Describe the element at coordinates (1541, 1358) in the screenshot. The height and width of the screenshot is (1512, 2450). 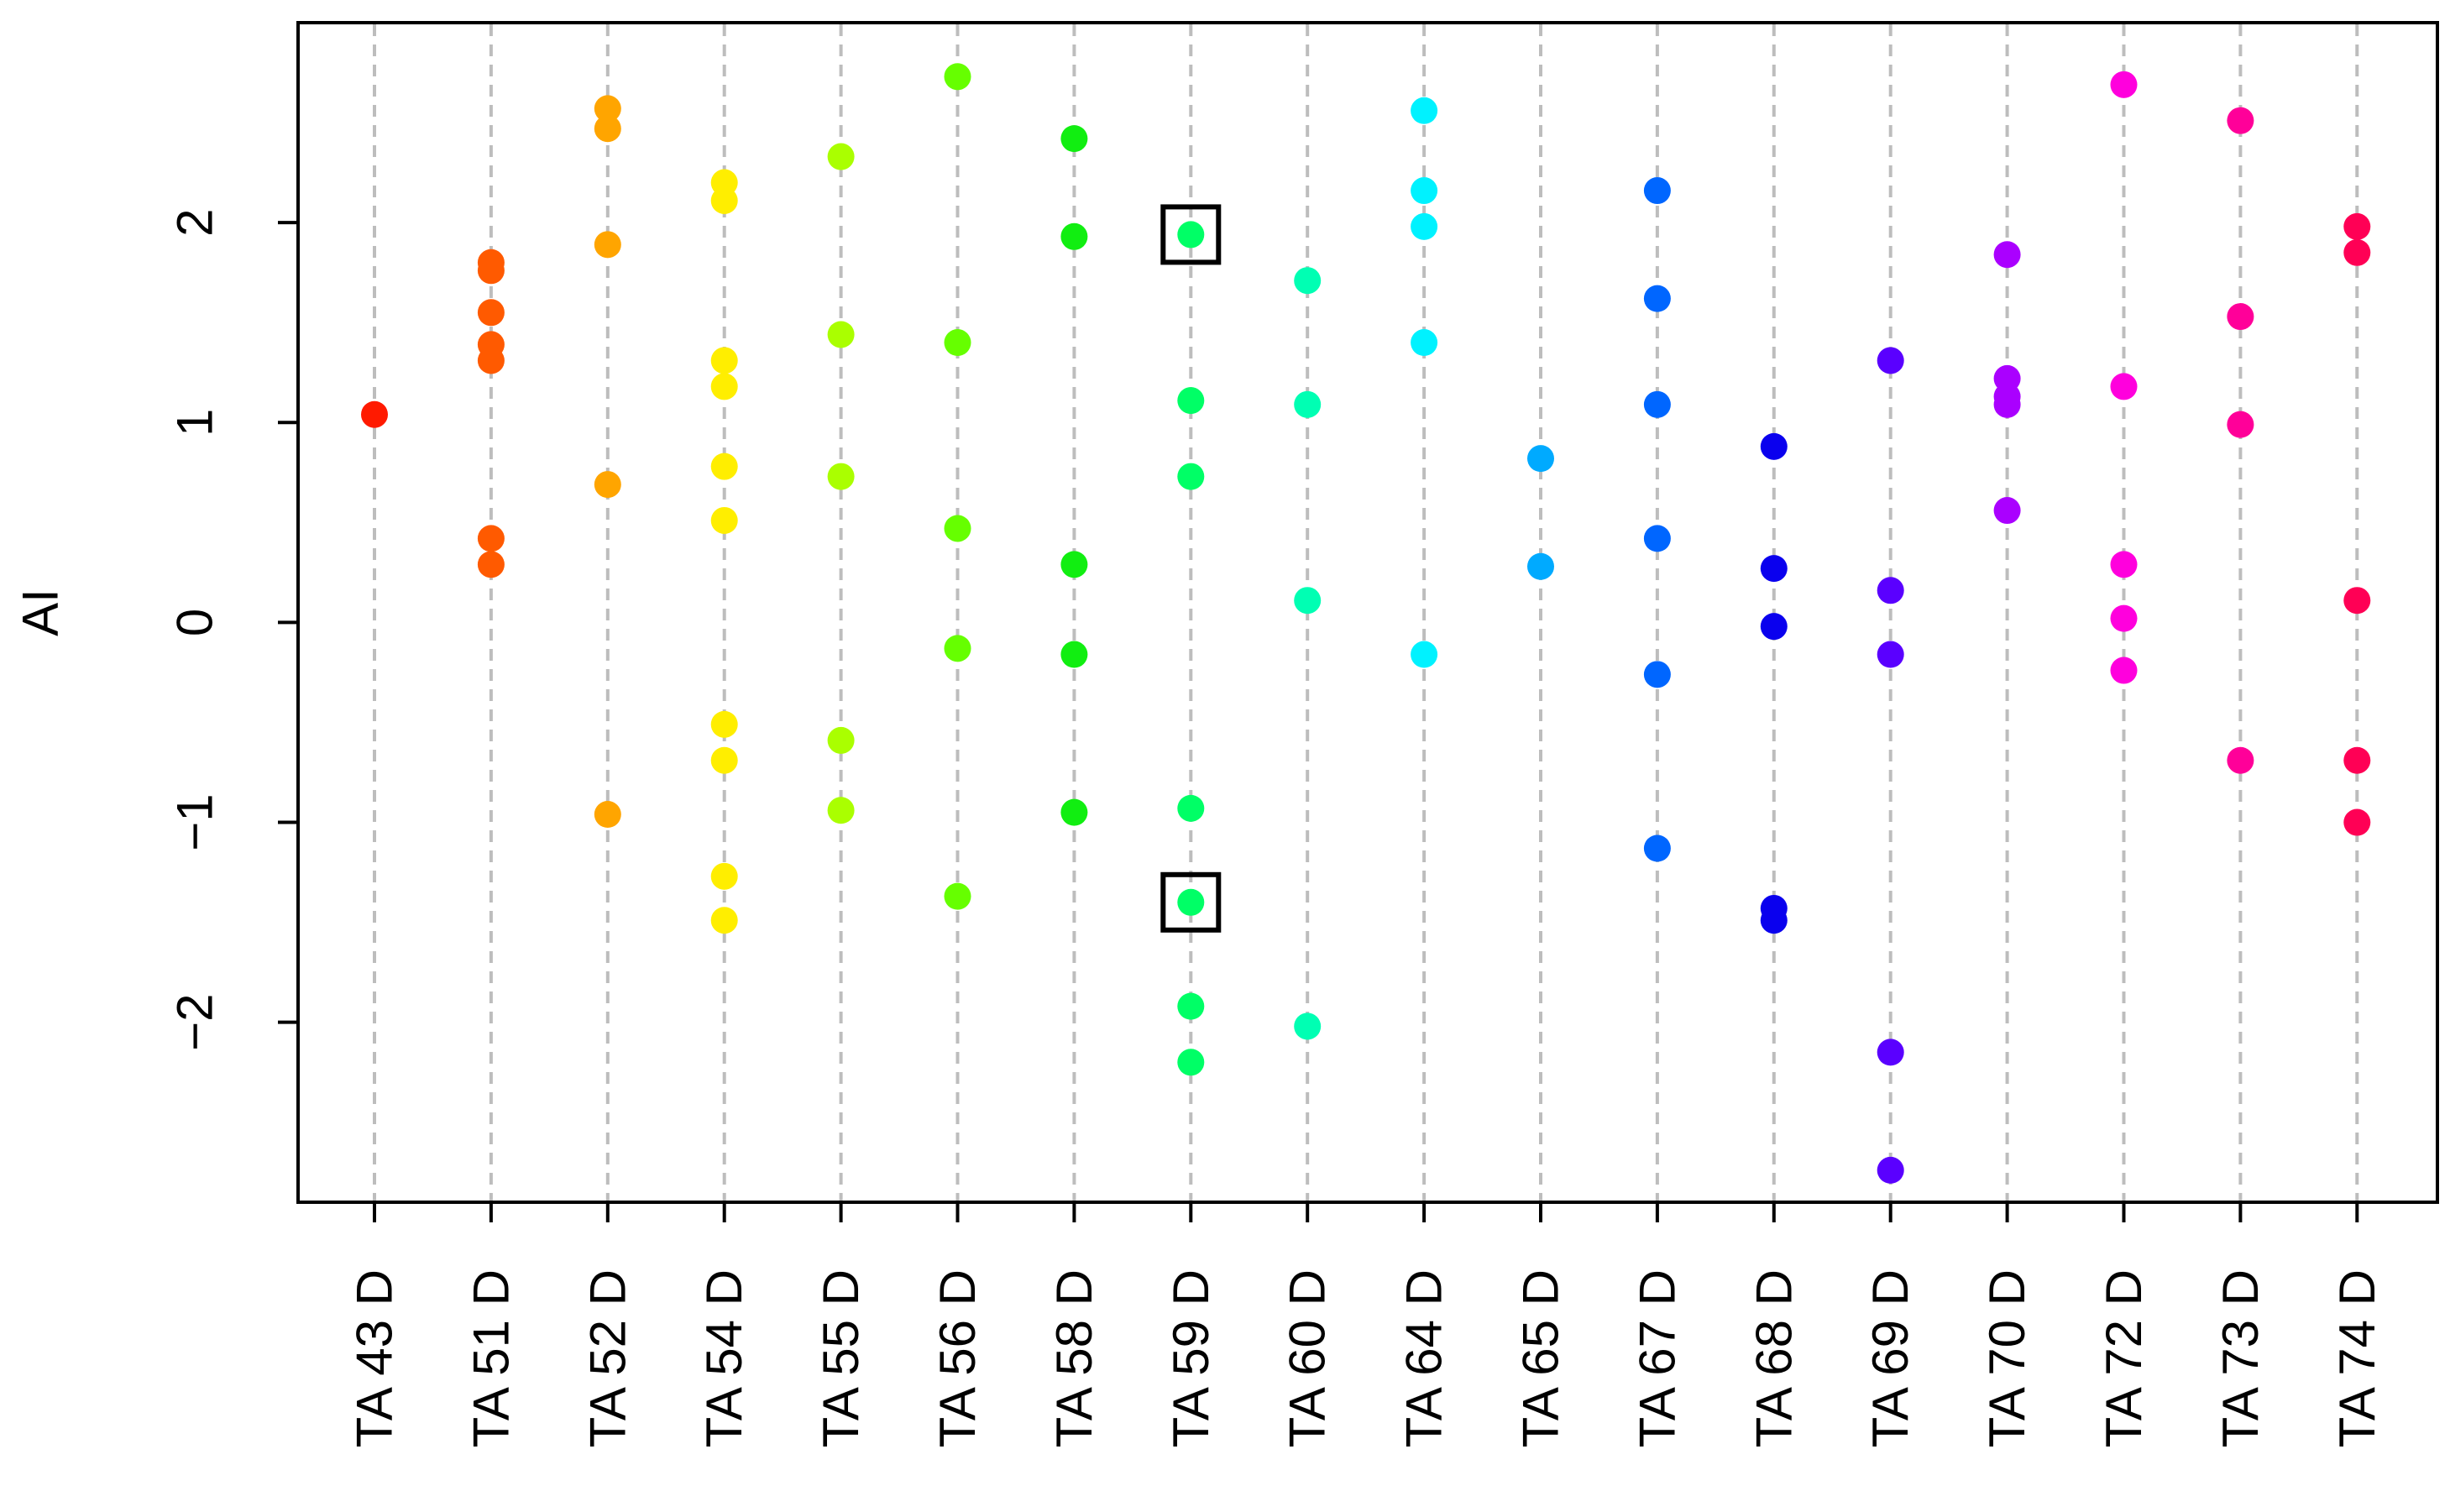
I see `x-tick-label: TA 65 D` at that location.